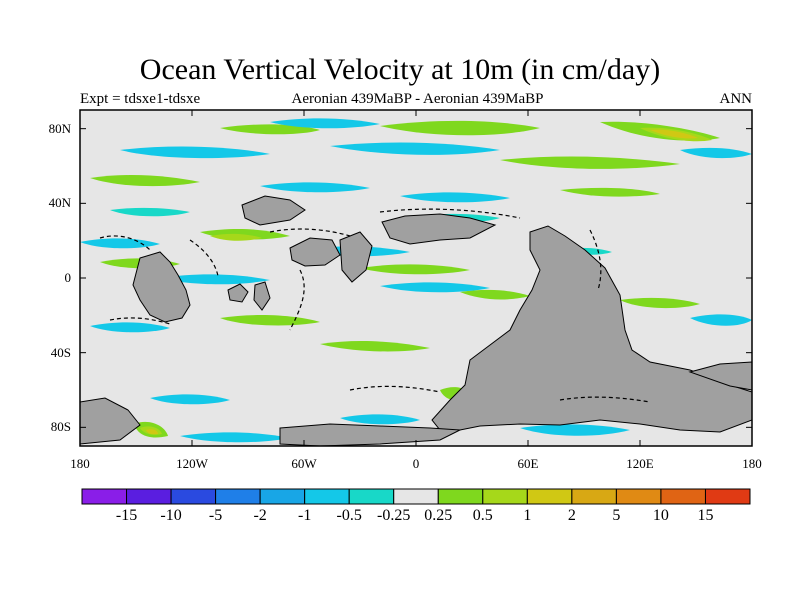  What do you see at coordinates (736, 99) in the screenshot?
I see `season-label: ANN` at bounding box center [736, 99].